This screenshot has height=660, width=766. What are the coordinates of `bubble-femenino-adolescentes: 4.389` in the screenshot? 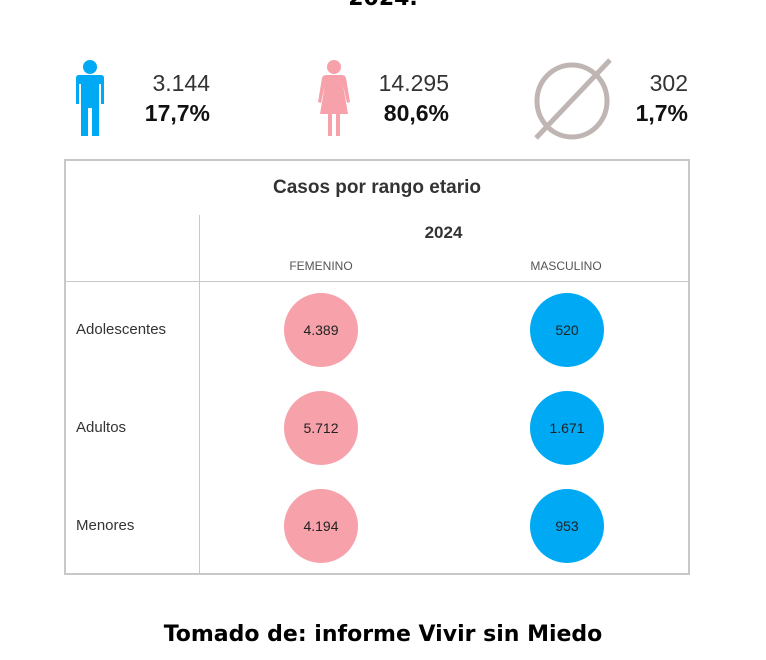 It's located at (321, 330).